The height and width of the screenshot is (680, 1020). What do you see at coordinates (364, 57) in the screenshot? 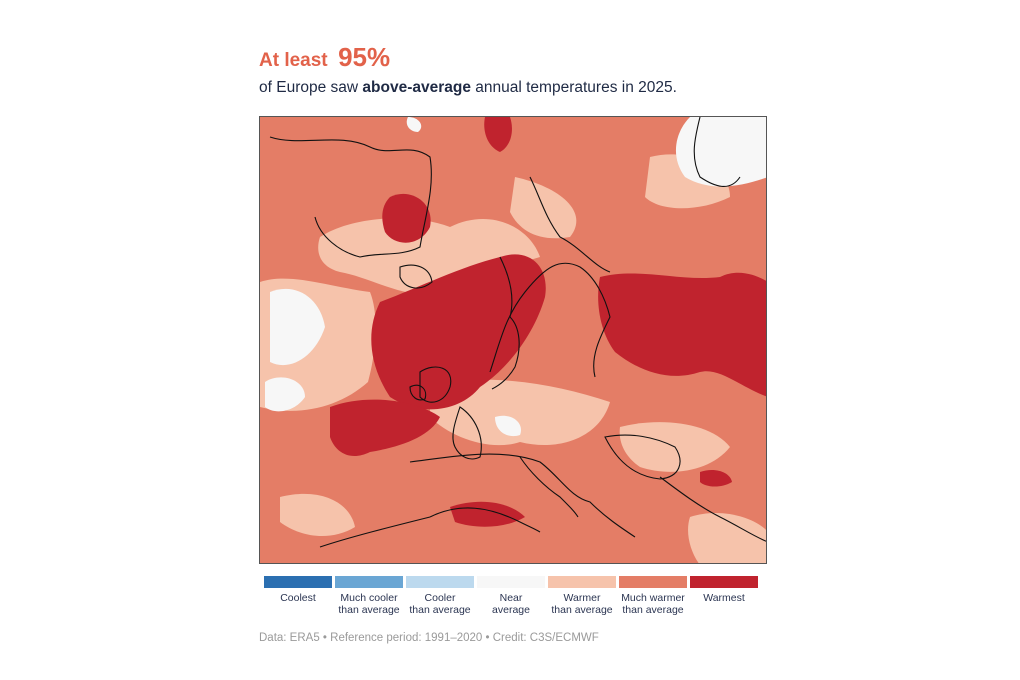
I see `headline-value: 95%` at bounding box center [364, 57].